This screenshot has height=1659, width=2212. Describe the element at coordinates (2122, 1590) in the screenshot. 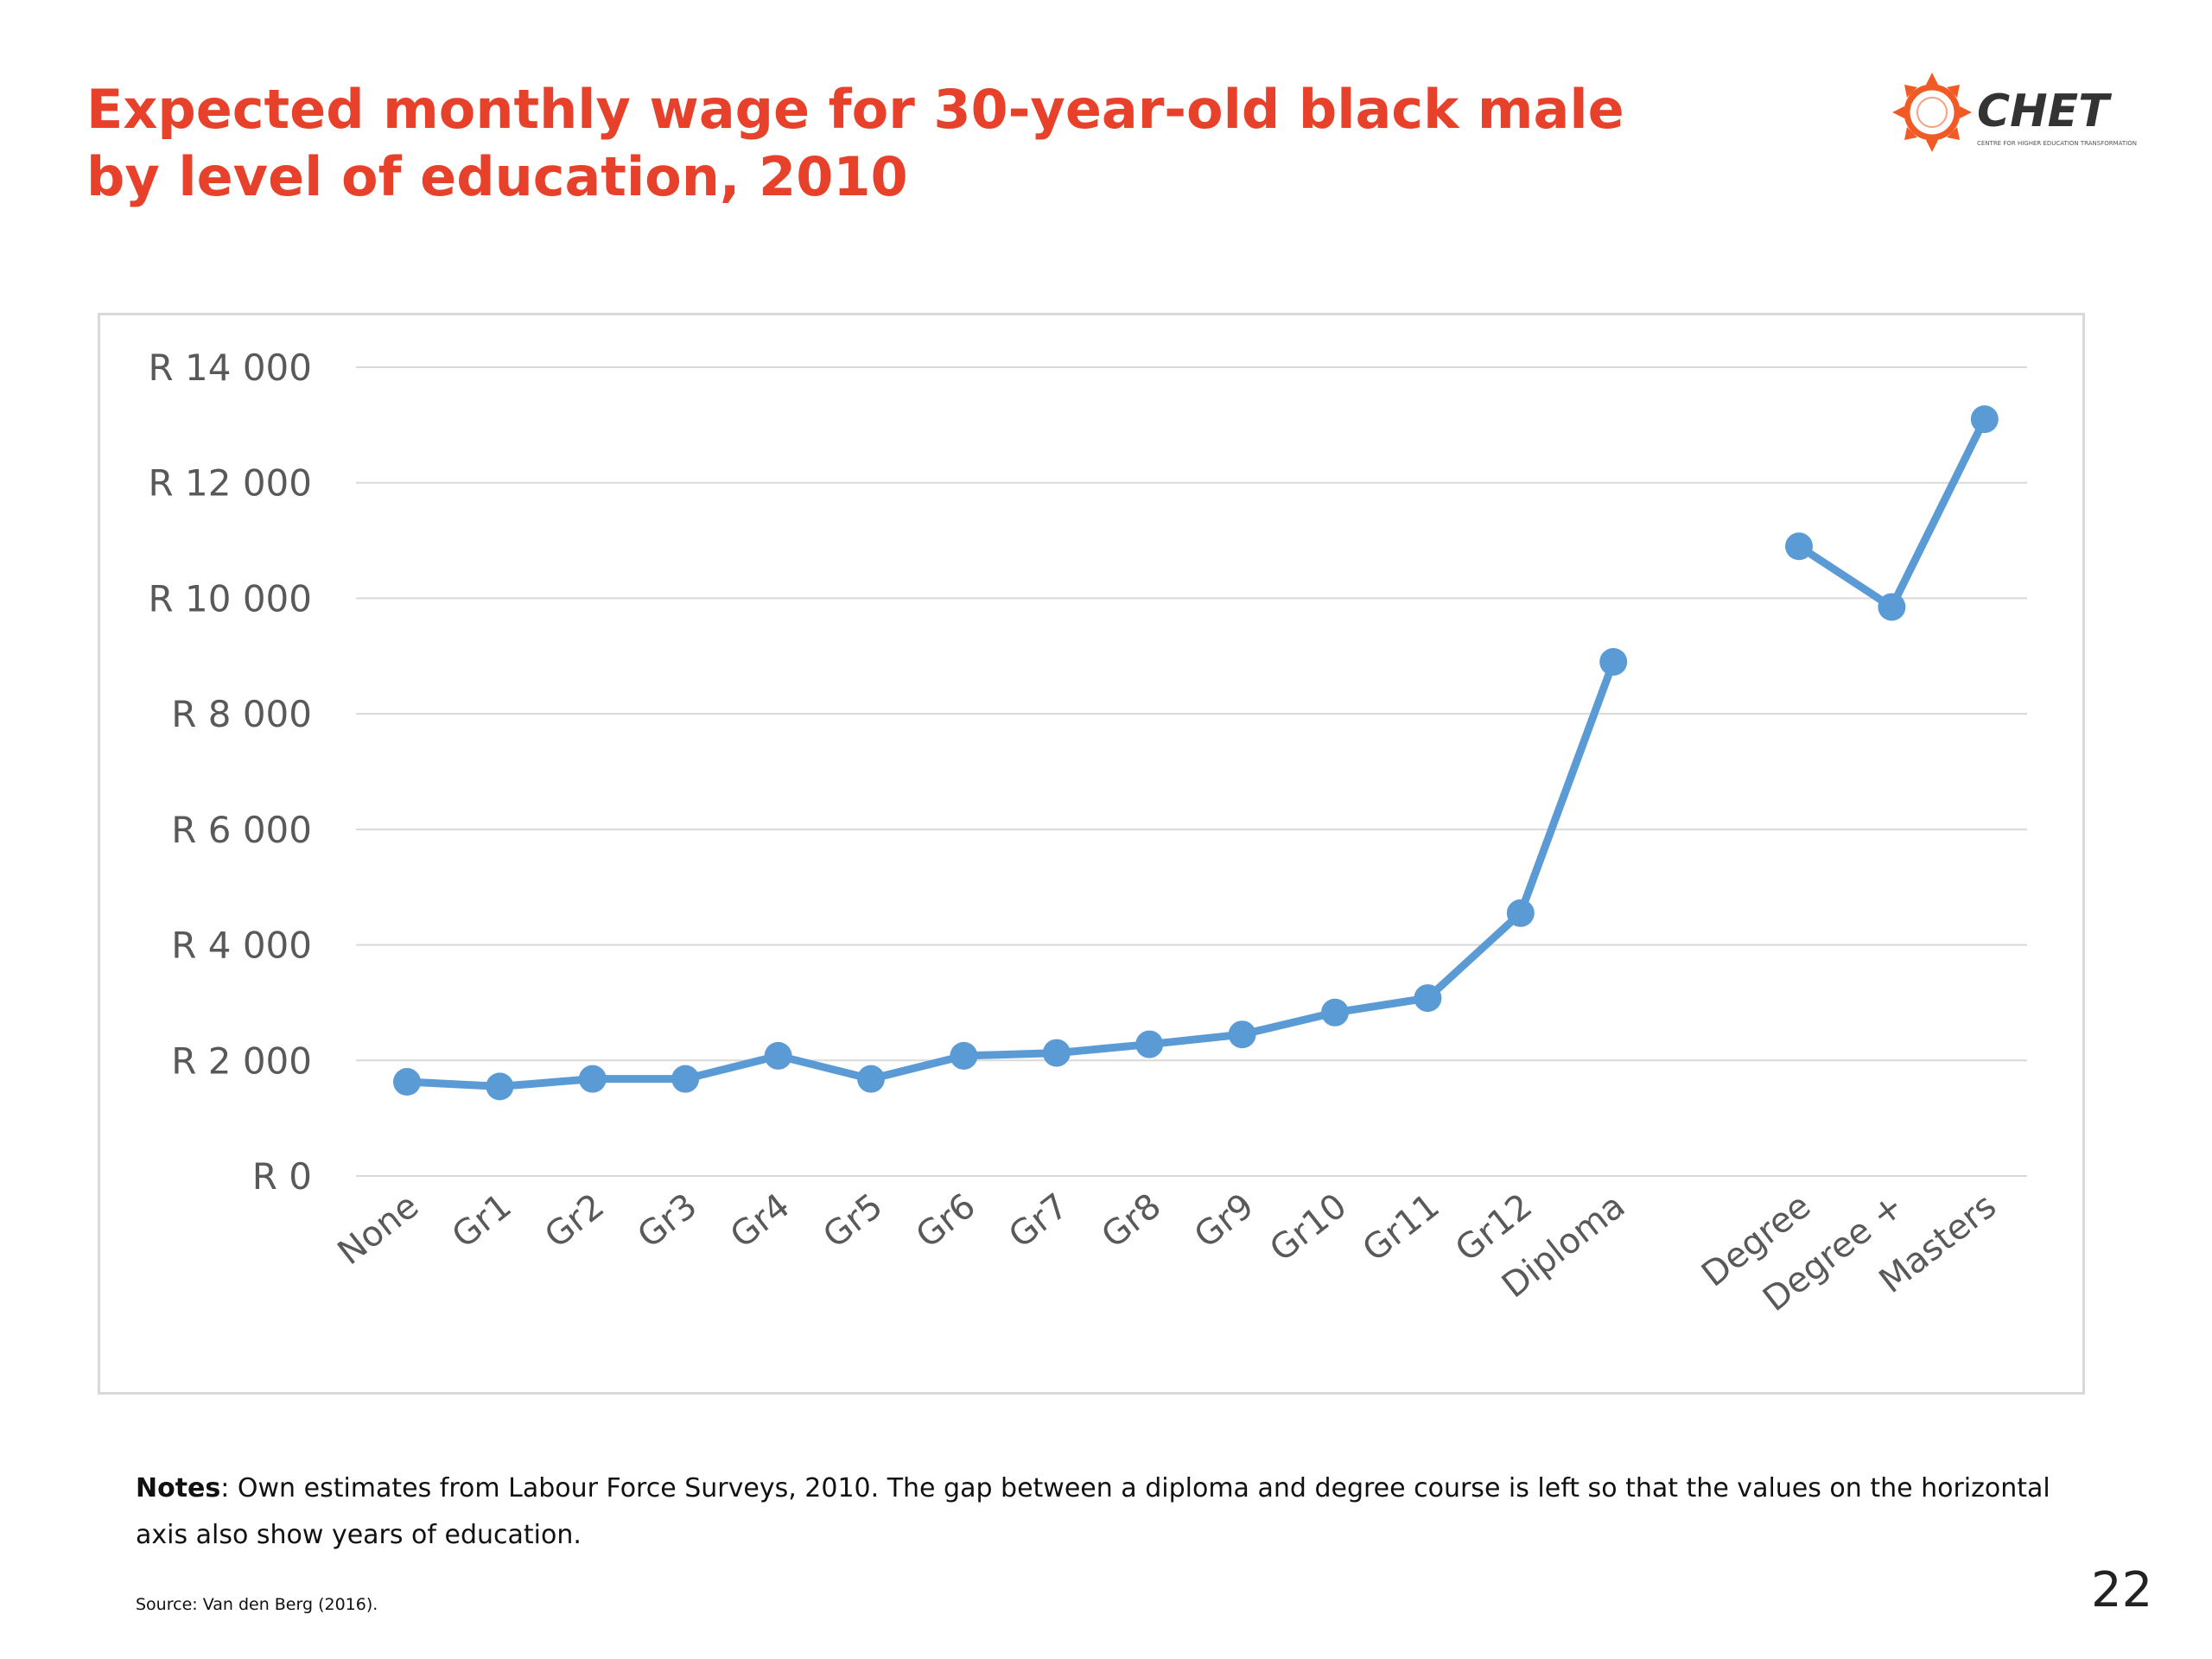

I see `page-number: 22` at that location.